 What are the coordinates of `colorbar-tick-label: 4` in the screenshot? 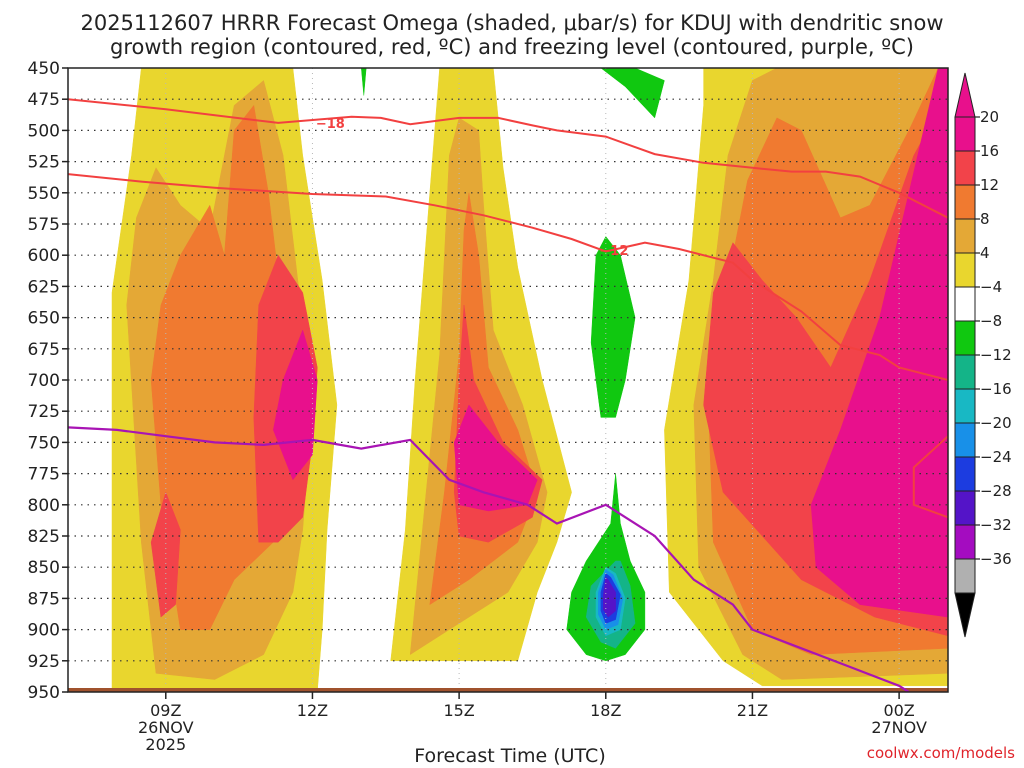 It's located at (985, 253).